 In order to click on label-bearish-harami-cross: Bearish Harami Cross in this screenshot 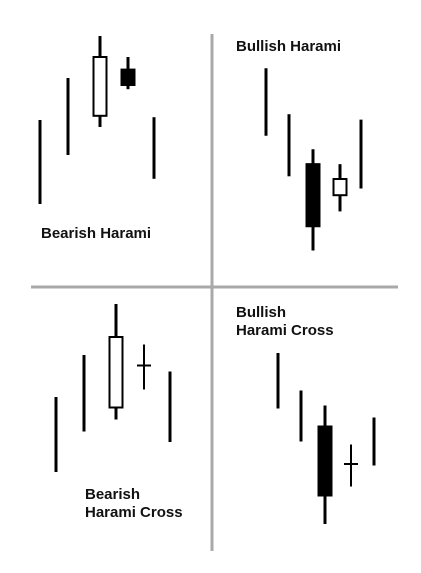, I will do `click(134, 504)`.